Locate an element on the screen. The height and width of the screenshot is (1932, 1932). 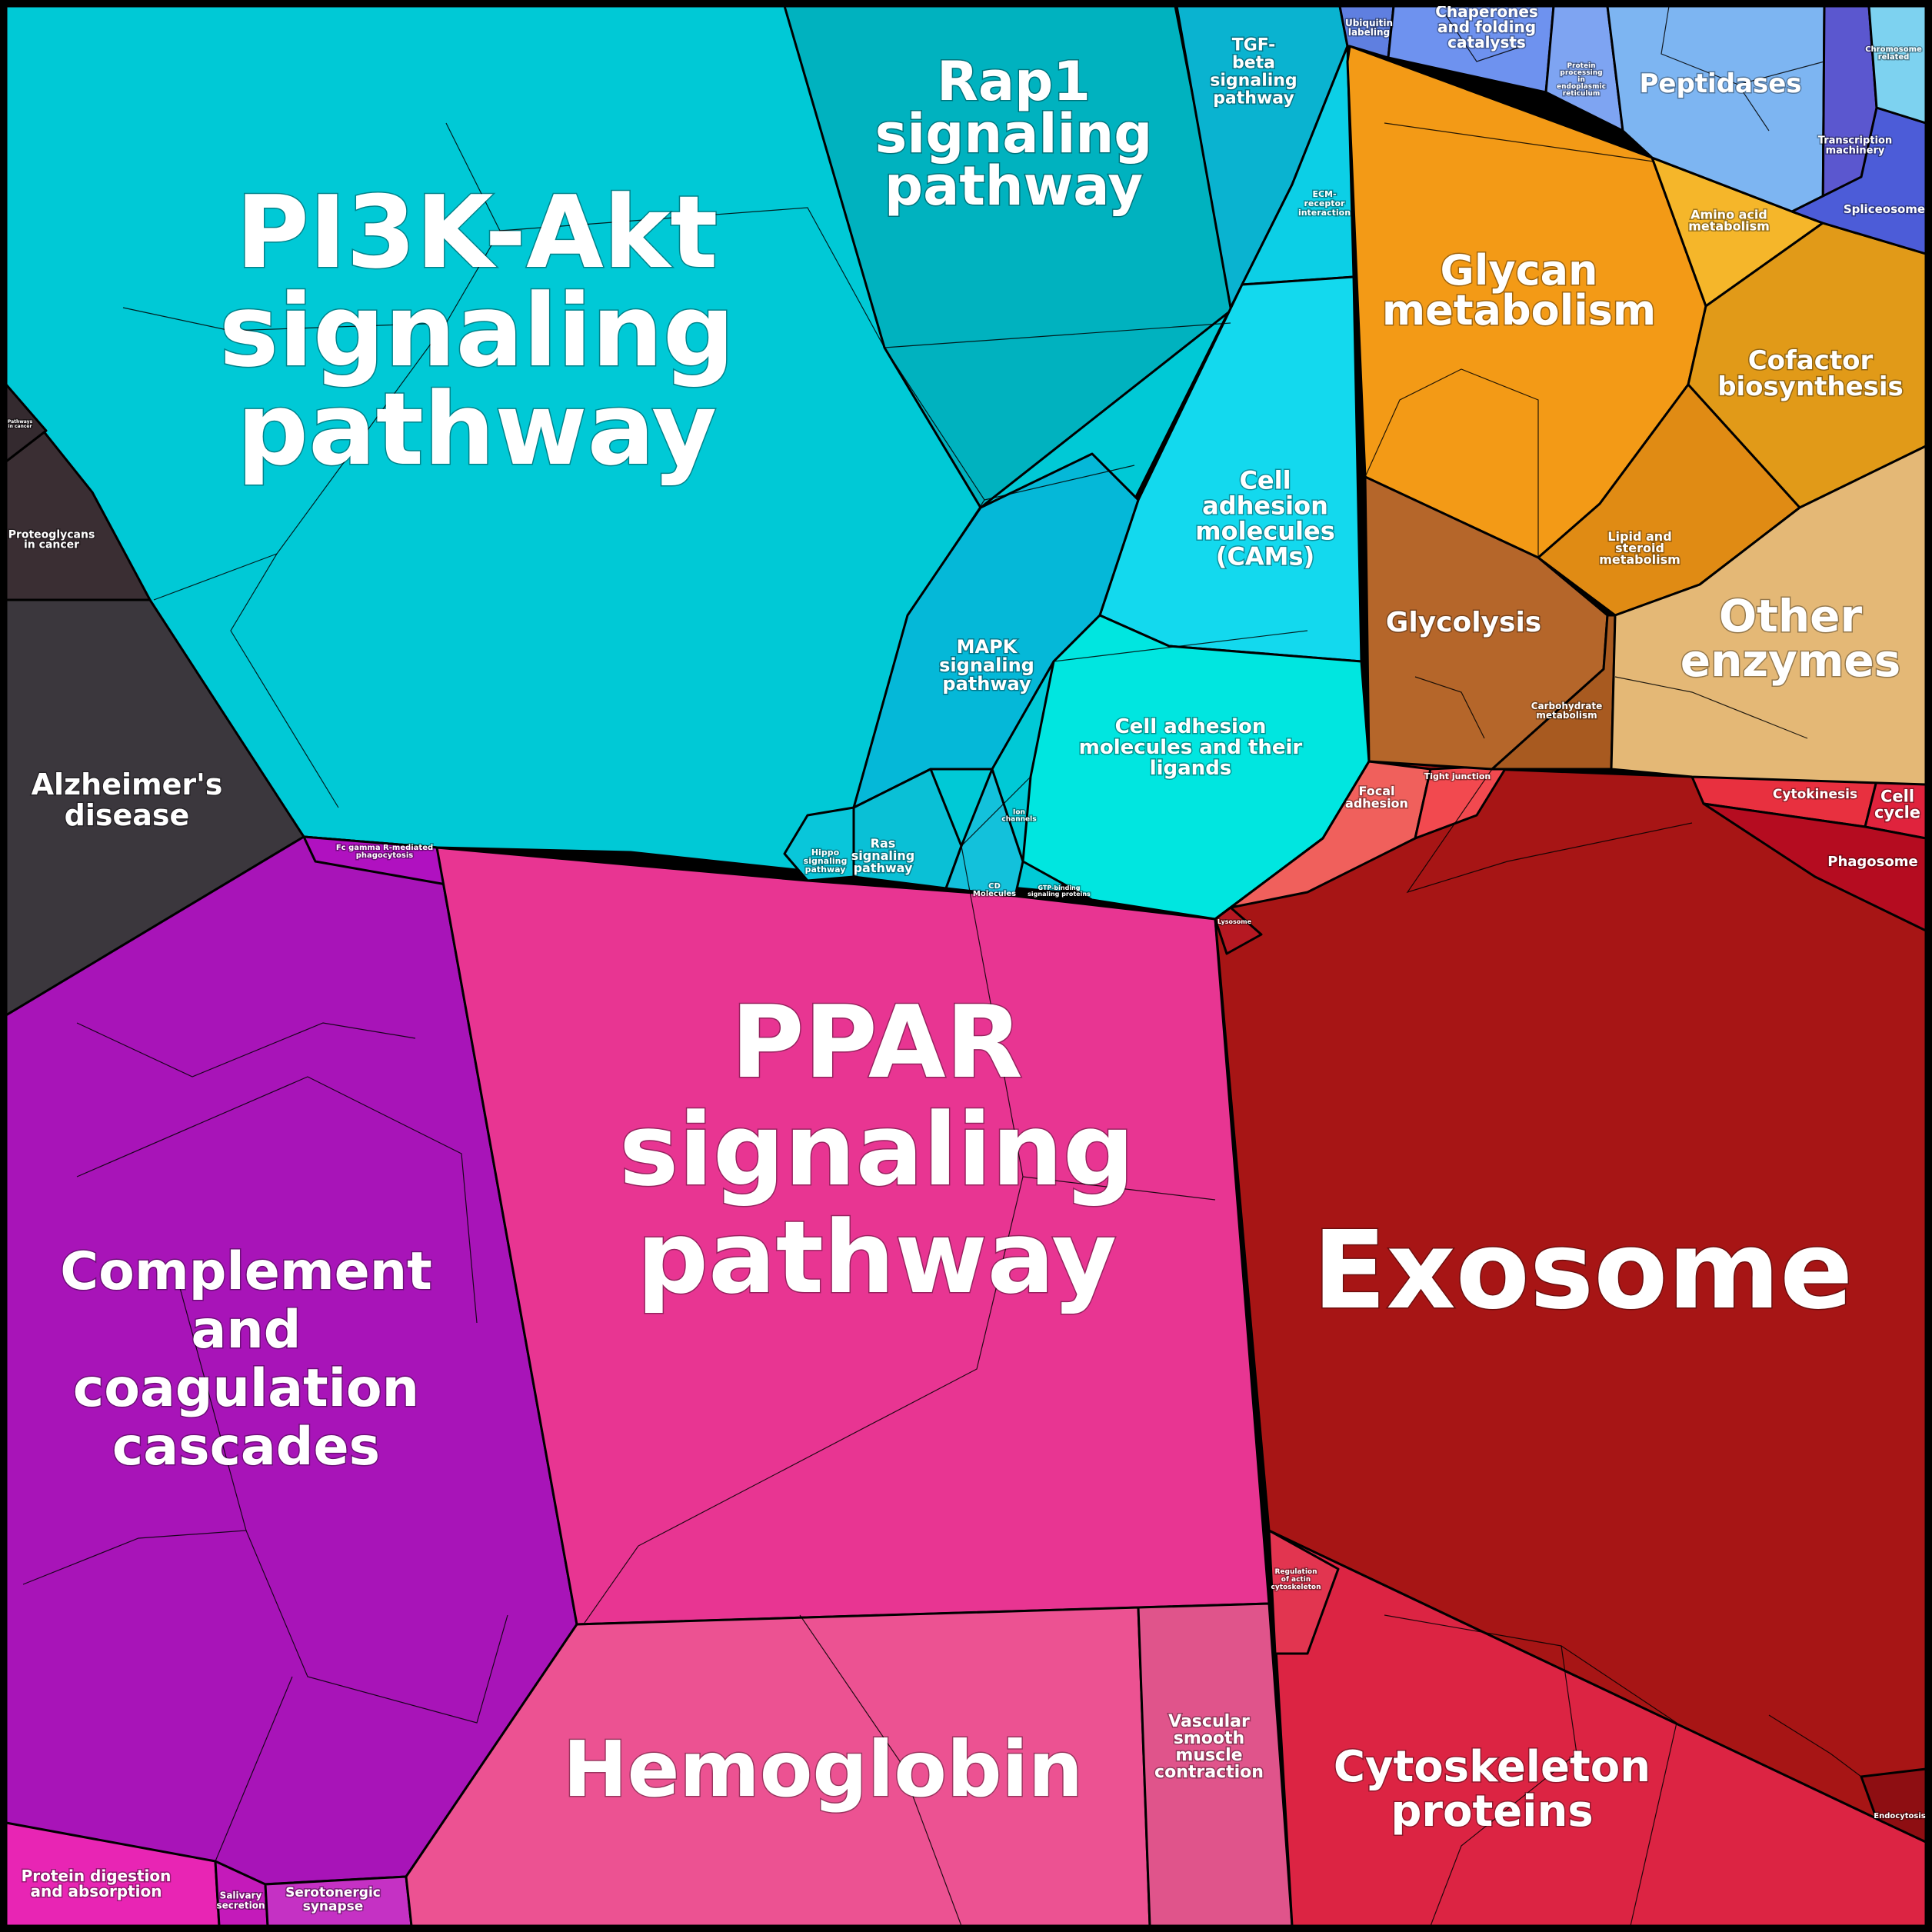
label-tgf-beta: TGF-beta signaling pathway is located at coordinates (1253, 72).